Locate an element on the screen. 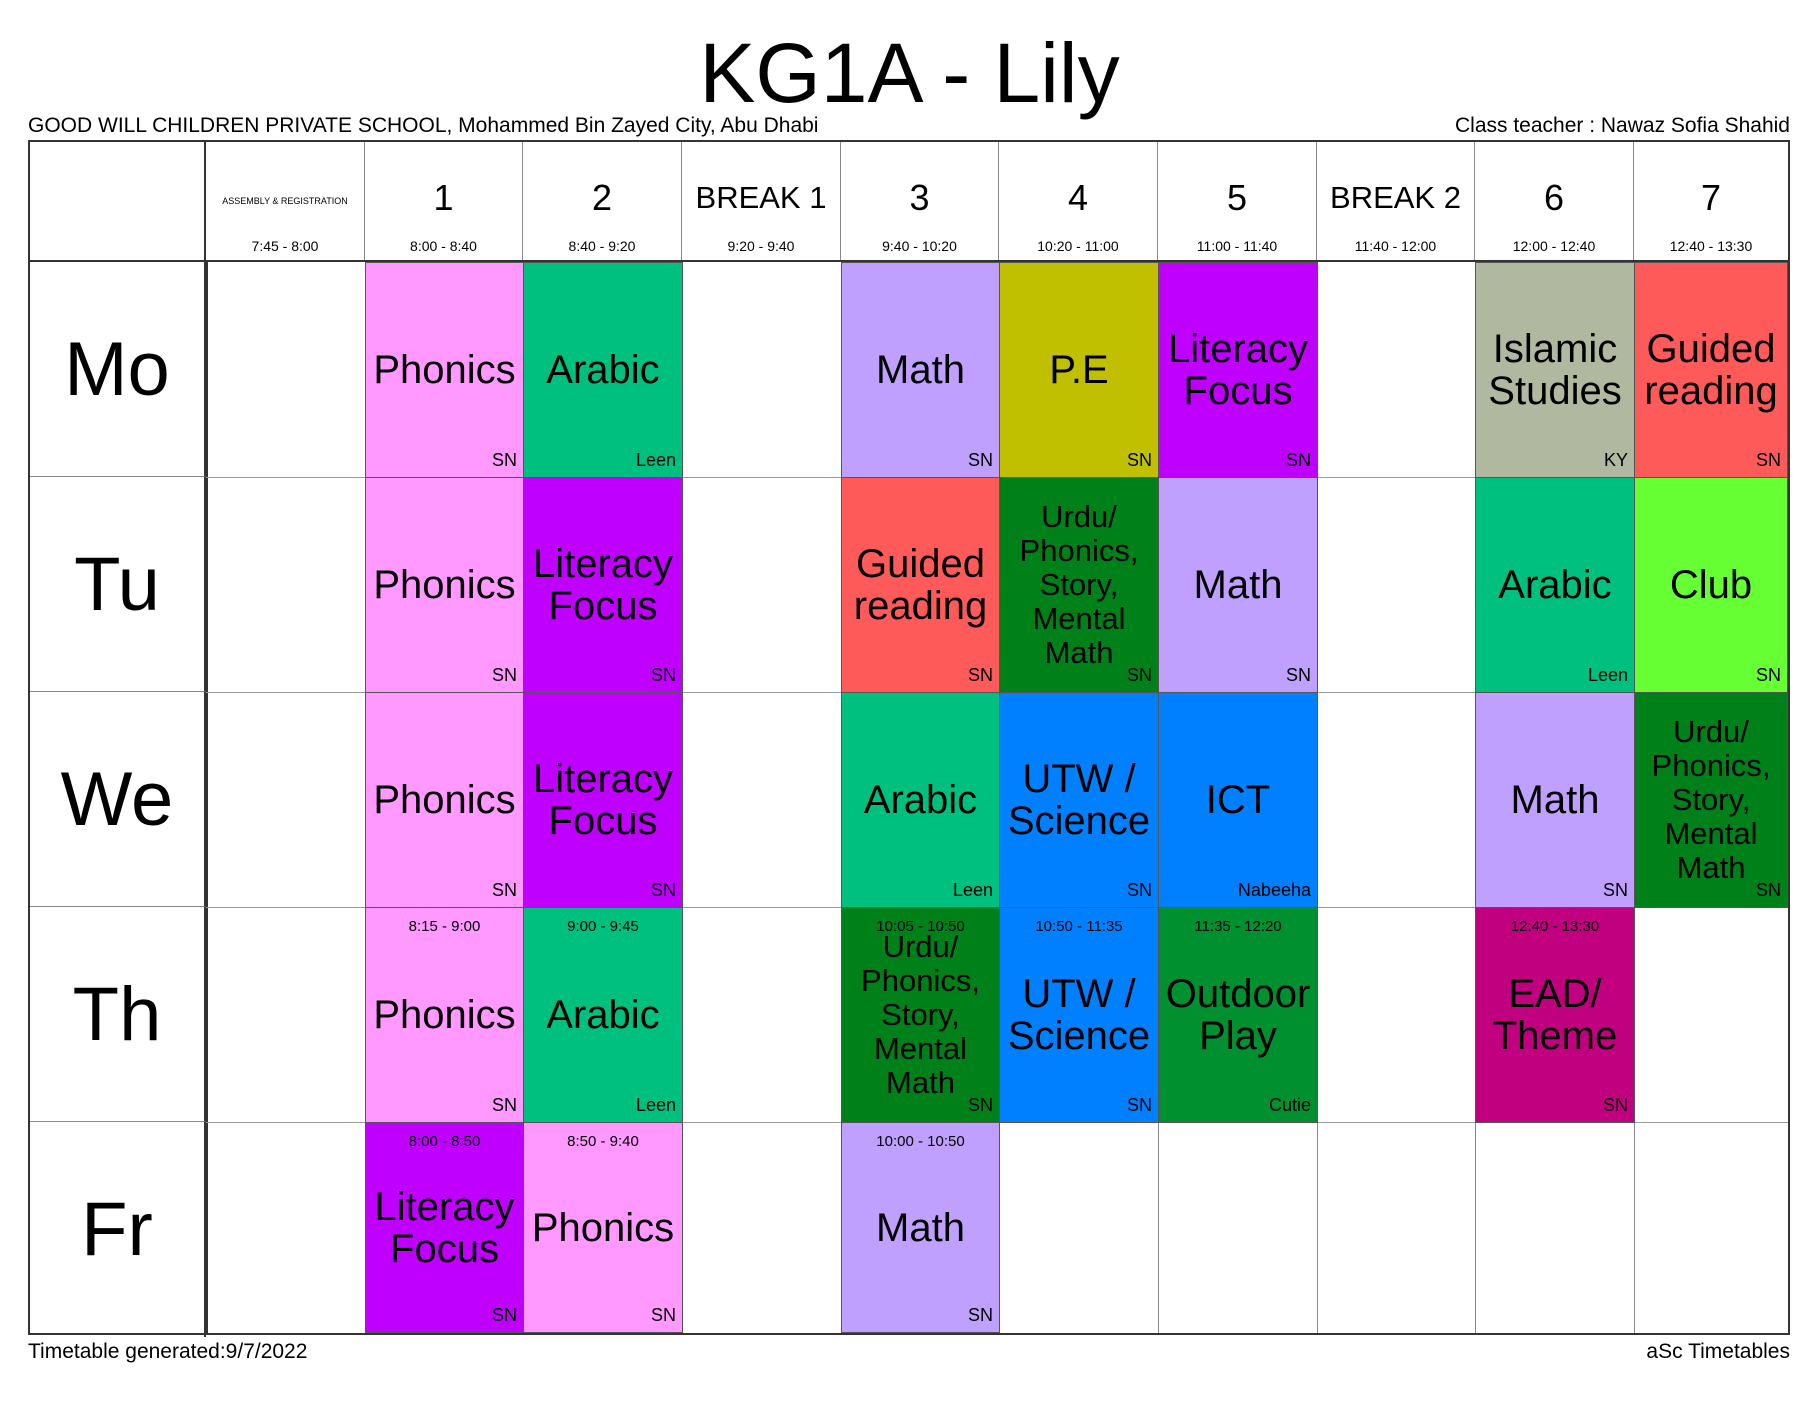 This screenshot has height=1406, width=1819. col-header-period-5: 5 11:00 - 11:40 is located at coordinates (1237, 202).